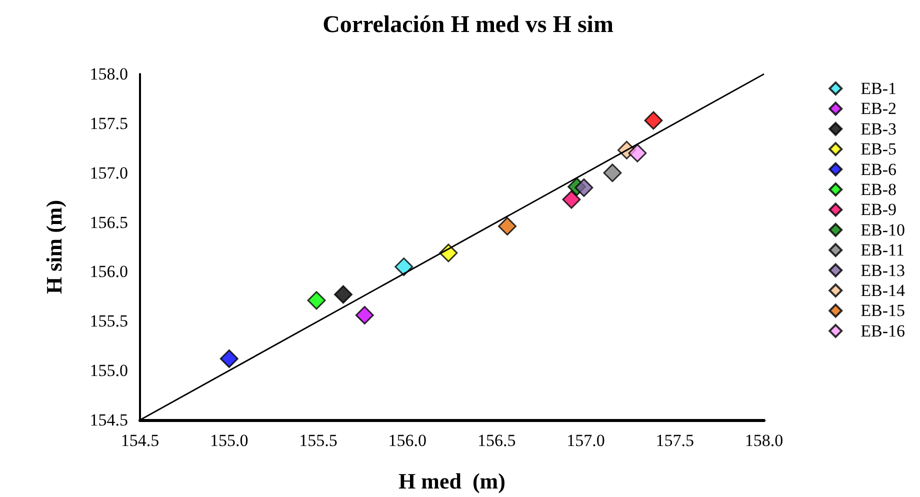  What do you see at coordinates (109, 222) in the screenshot?
I see `y-tick-label: 156.5` at bounding box center [109, 222].